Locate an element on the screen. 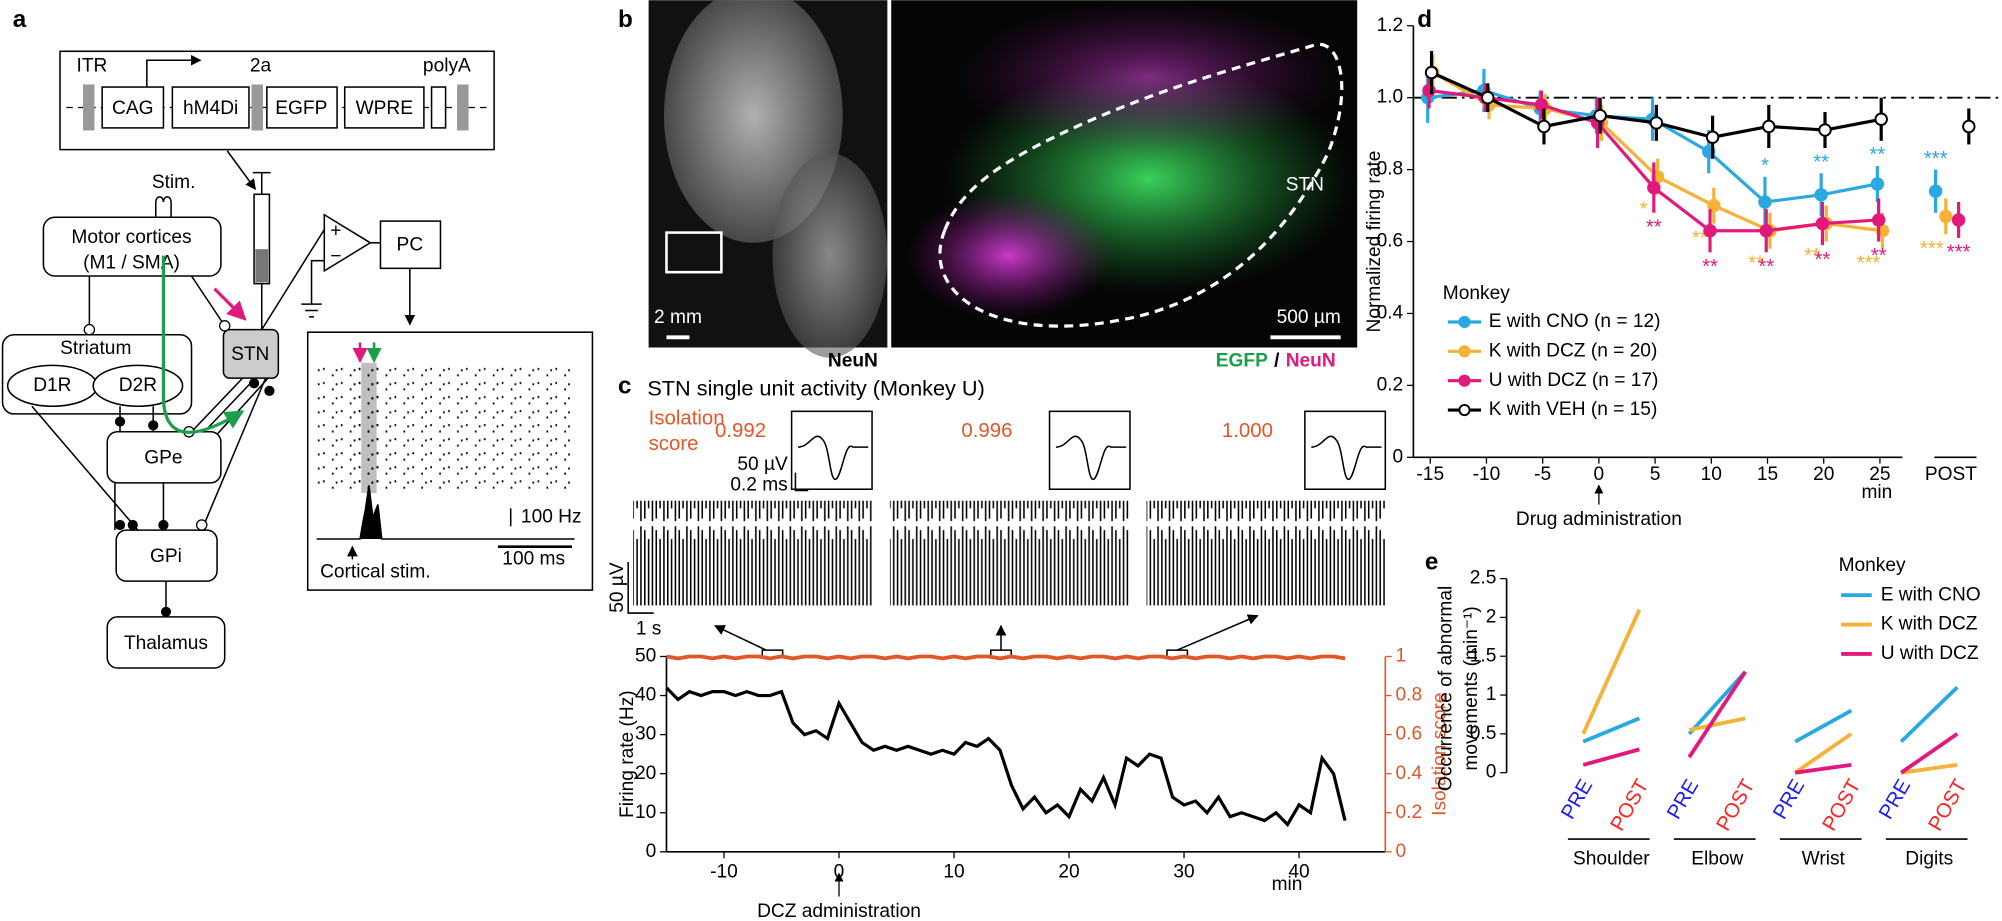  stn-outline is located at coordinates (1141, 185).